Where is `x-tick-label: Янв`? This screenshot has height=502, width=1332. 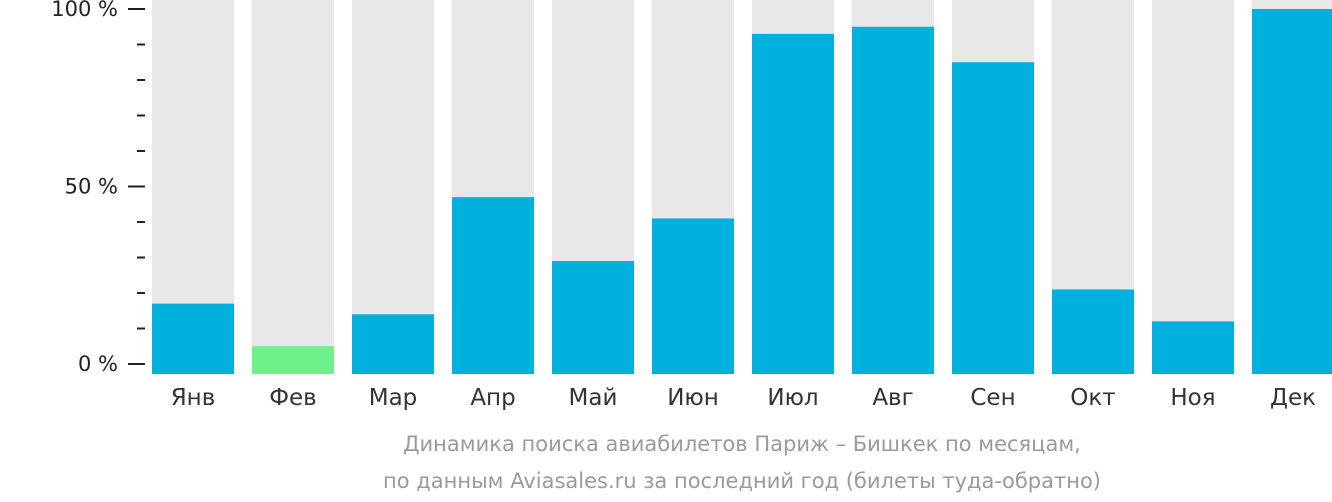 x-tick-label: Янв is located at coordinates (193, 398).